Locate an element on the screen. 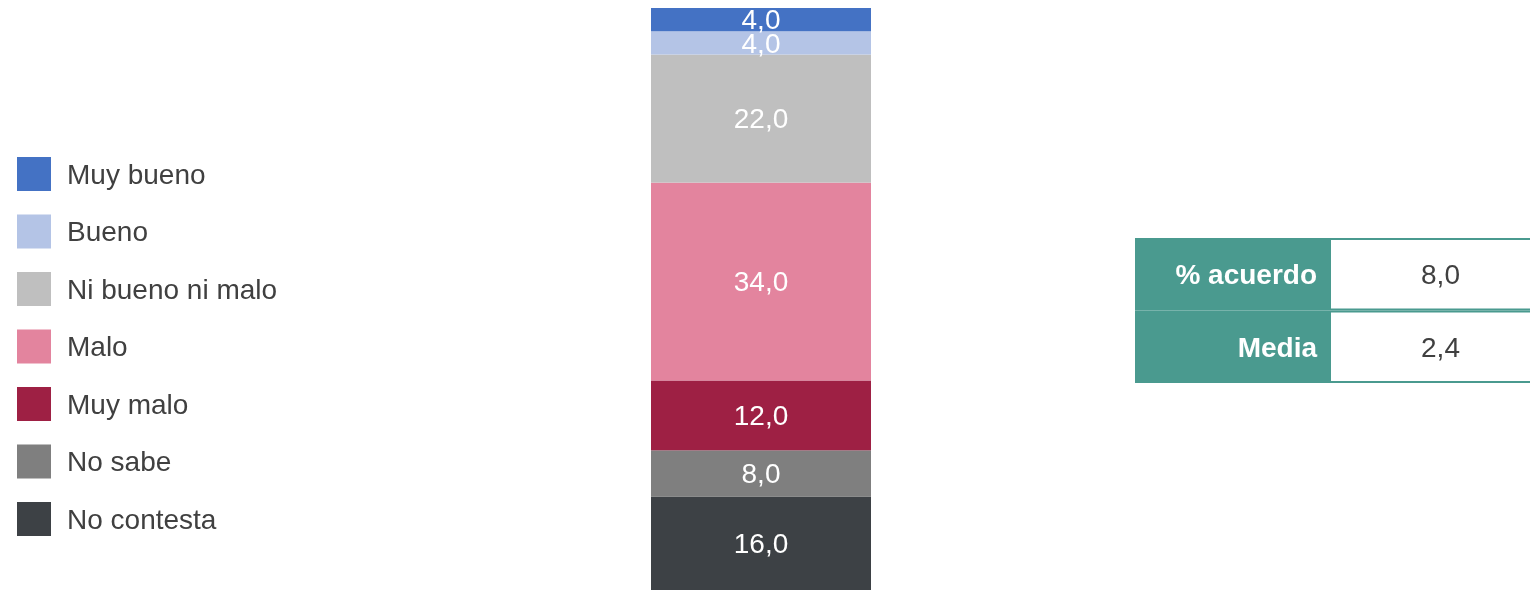  data-label: 12,0 is located at coordinates (761, 416).